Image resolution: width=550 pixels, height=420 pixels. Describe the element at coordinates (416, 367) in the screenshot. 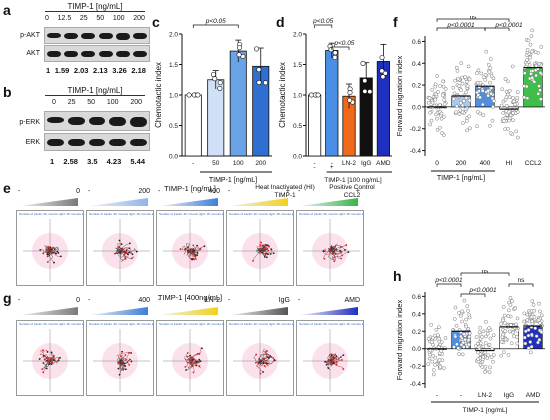

I see `y-tick-label: -0.2` at that location.